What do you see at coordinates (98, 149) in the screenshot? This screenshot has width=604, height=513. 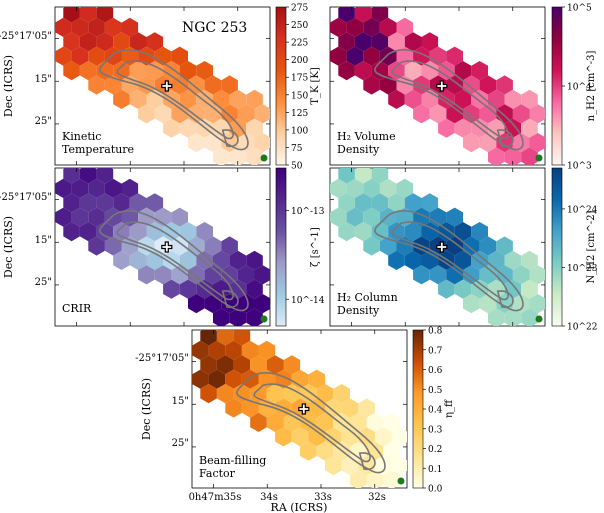 I see `panel-title-line2: Temperature` at bounding box center [98, 149].